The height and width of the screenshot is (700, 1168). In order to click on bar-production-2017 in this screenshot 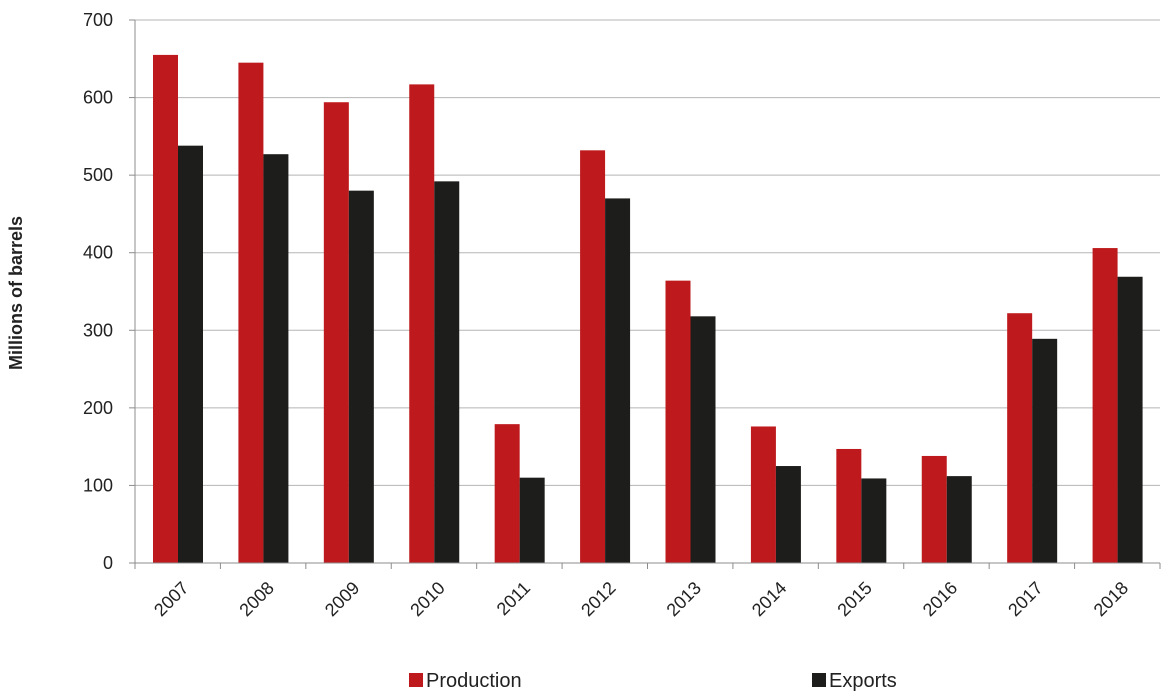, I will do `click(1020, 438)`.